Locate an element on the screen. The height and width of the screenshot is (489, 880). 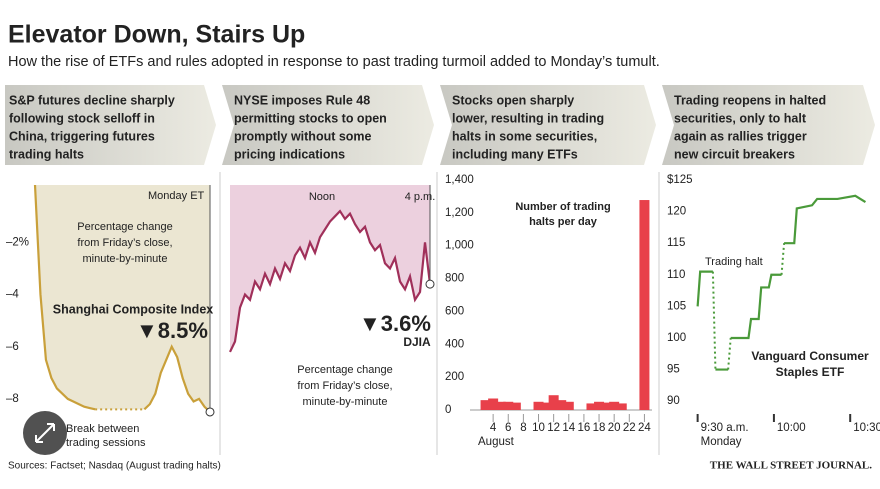
halt-label: Trading halt is located at coordinates (734, 262).